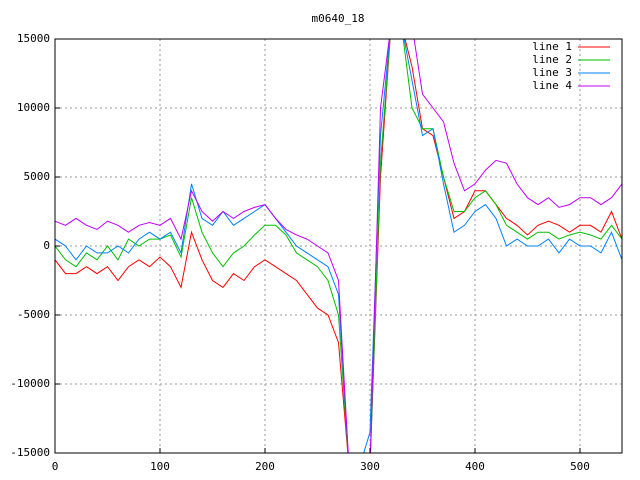 The height and width of the screenshot is (480, 640). Describe the element at coordinates (338, 18) in the screenshot. I see `chart-title: m0640_18` at that location.